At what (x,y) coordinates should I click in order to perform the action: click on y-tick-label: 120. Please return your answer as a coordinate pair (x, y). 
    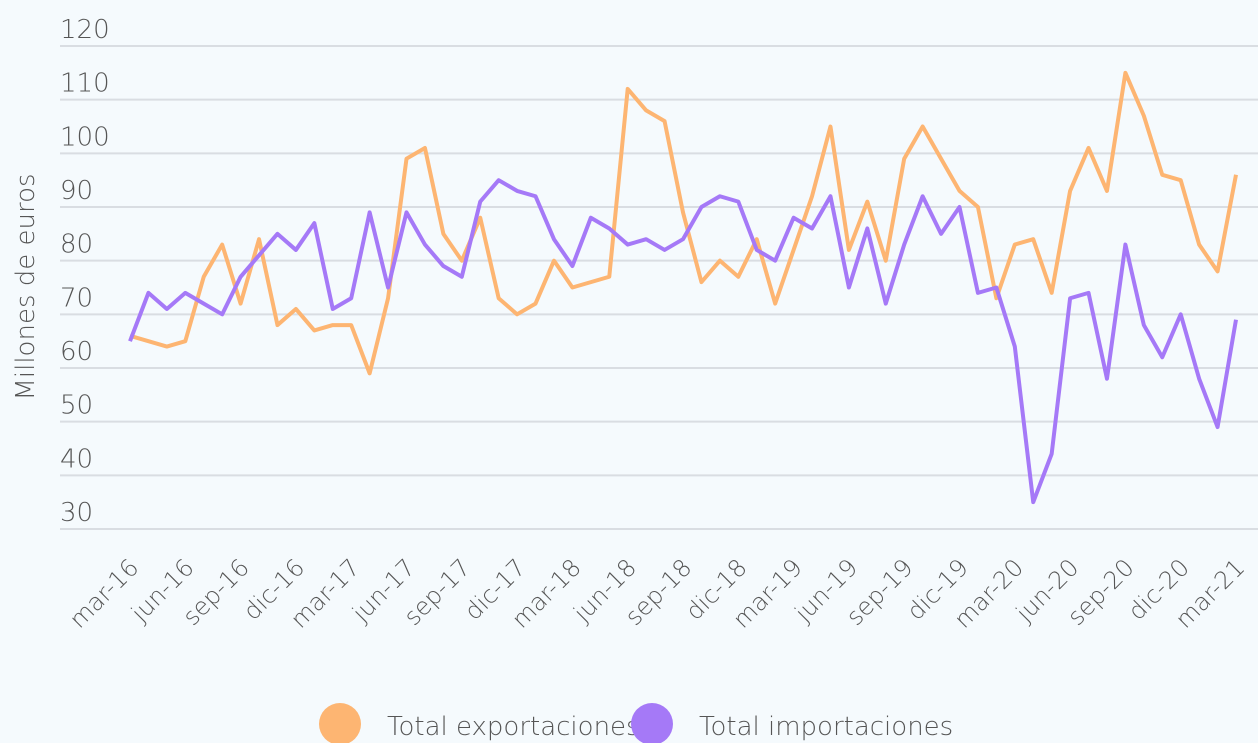
    Looking at the image, I should click on (85, 30).